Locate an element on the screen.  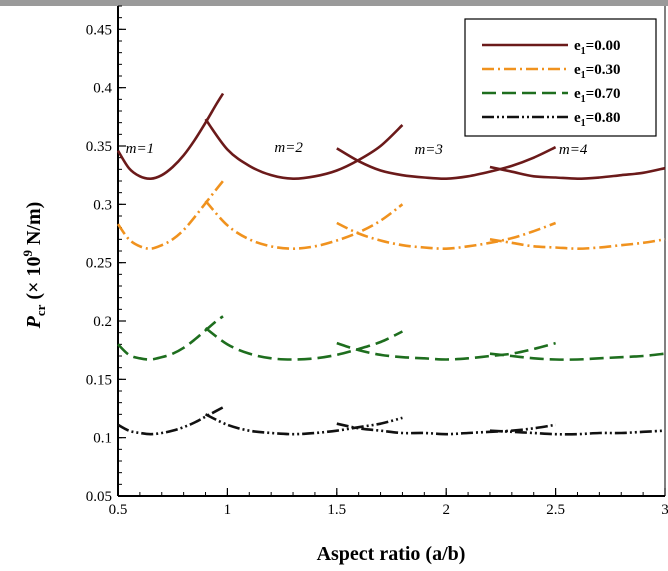
y-tick-label: 0.35 is located at coordinates (99, 147).